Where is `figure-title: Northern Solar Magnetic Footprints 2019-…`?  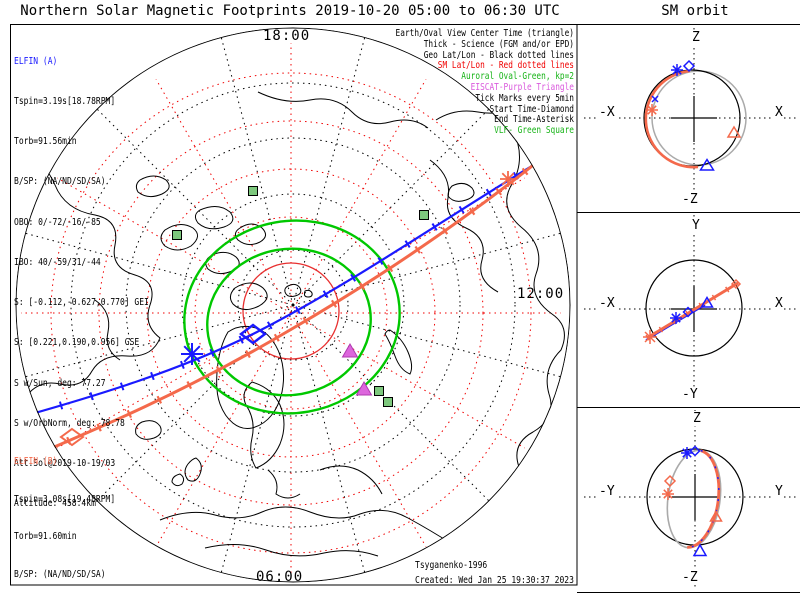 figure-title: Northern Solar Magnetic Footprints 2019-… is located at coordinates (290, 11).